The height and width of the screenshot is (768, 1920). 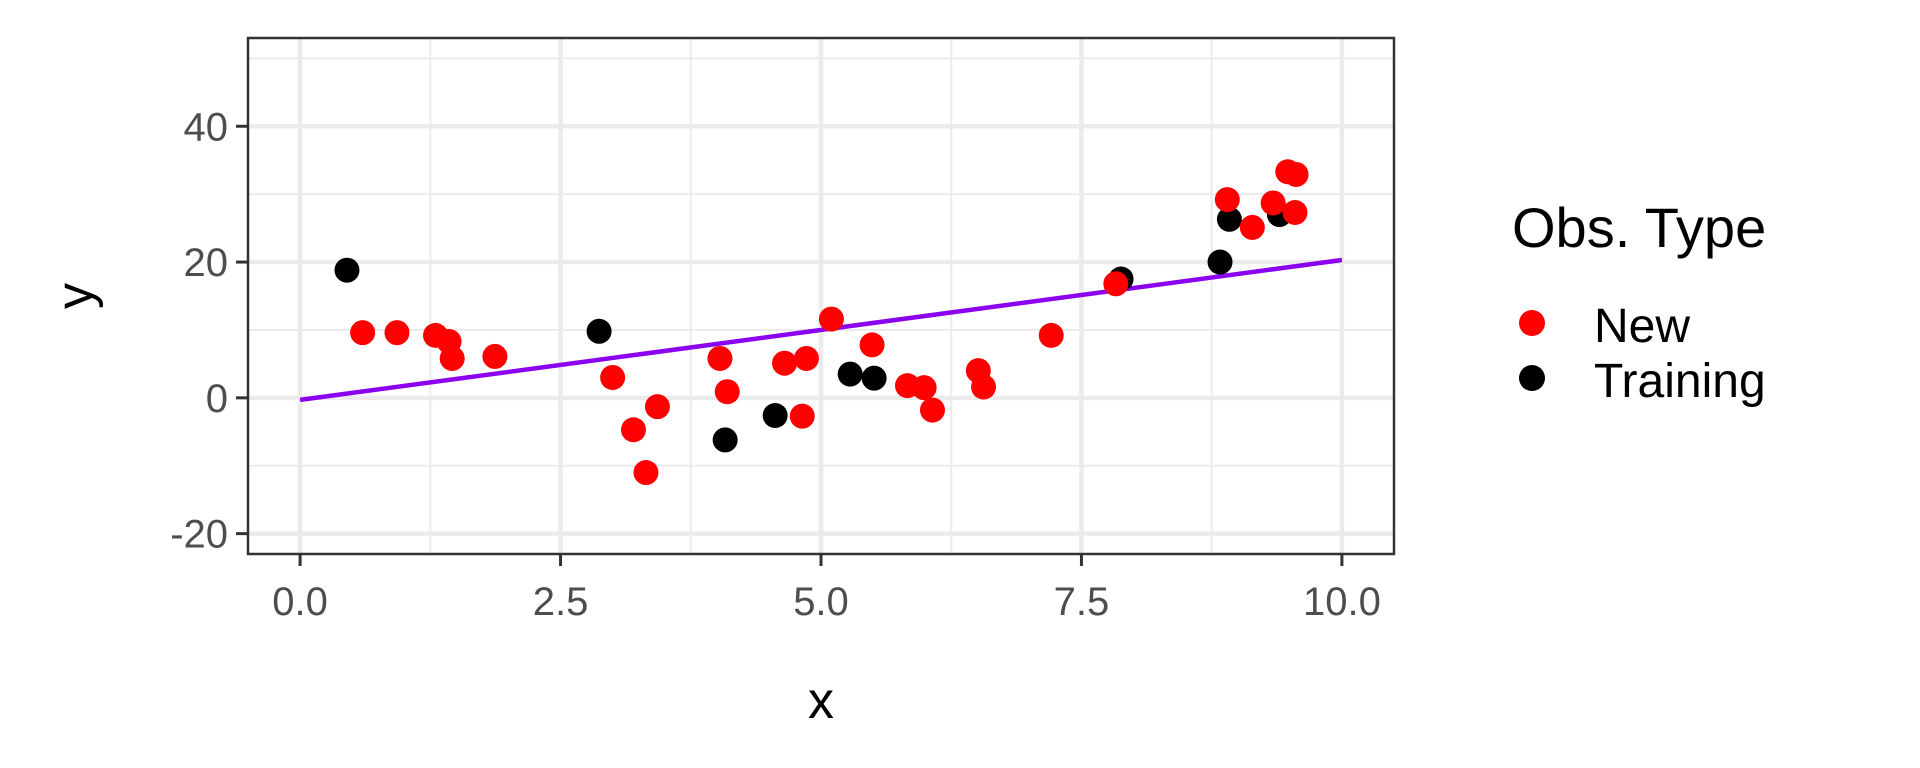 I want to click on legend-label-training: Training, so click(x=1680, y=381).